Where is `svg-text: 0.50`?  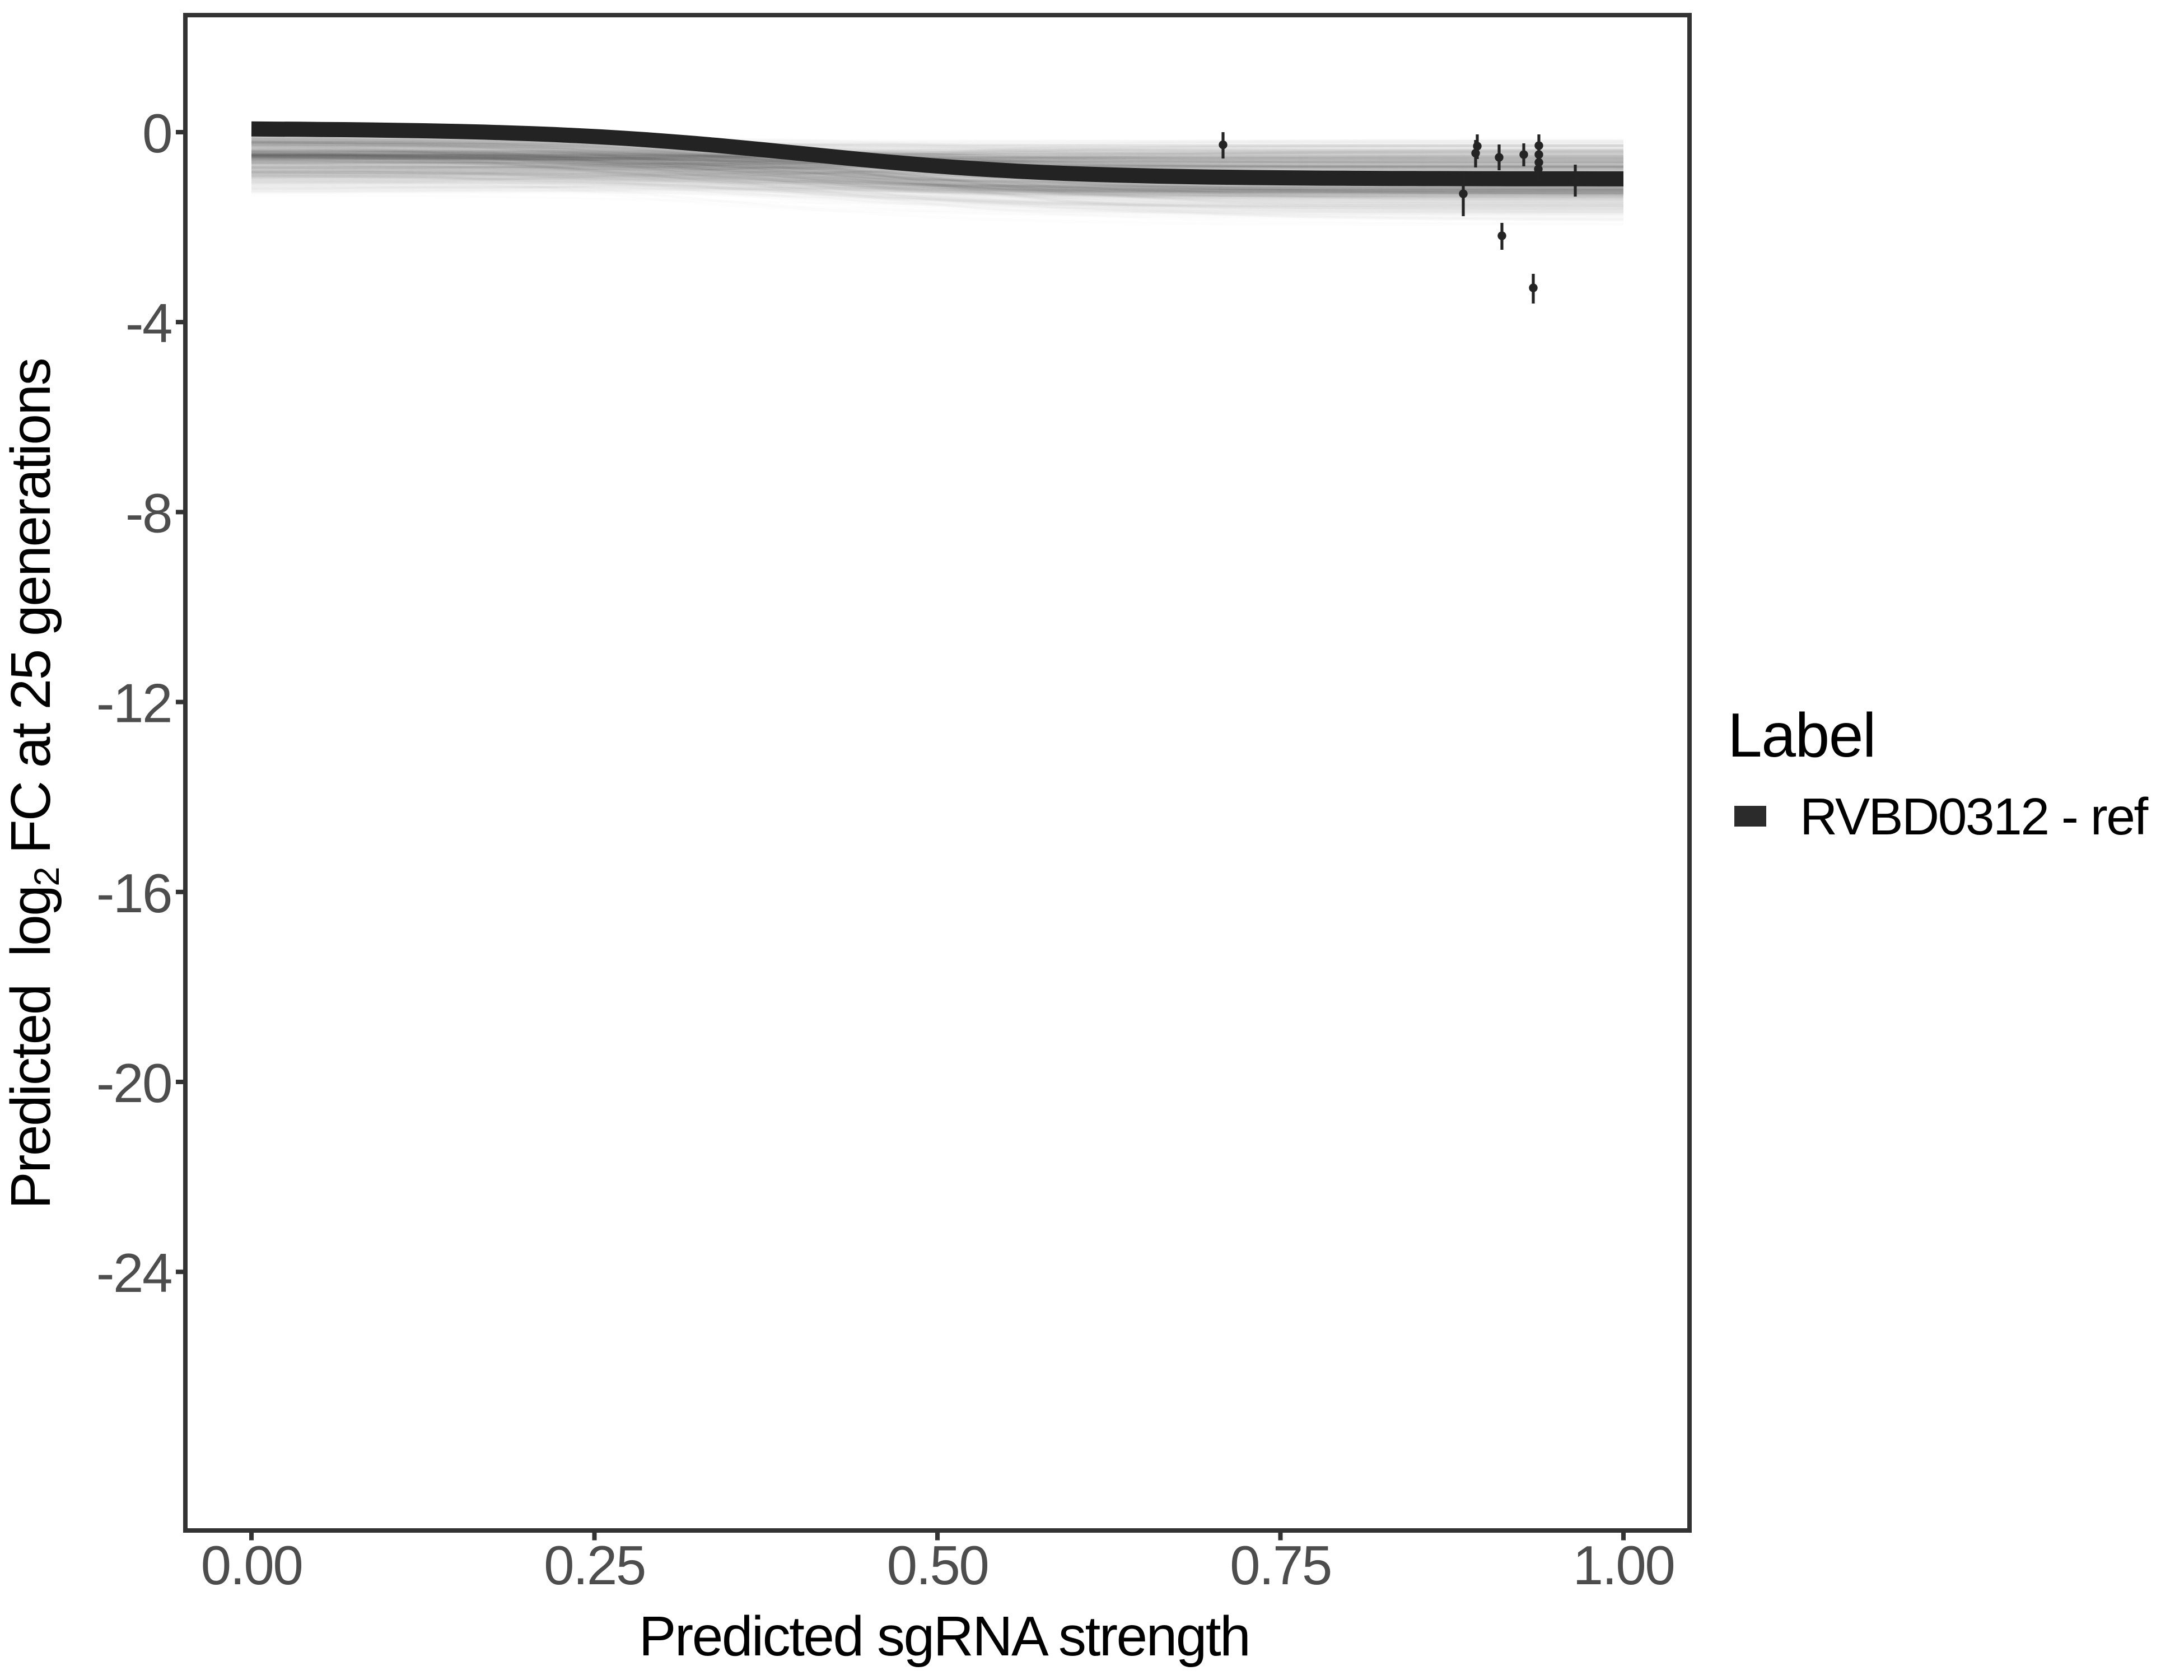 svg-text: 0.50 is located at coordinates (938, 1565).